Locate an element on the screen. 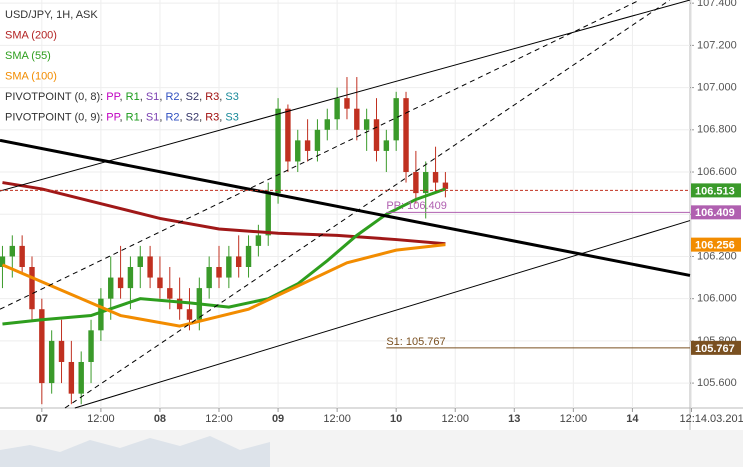  x-tick-label: 07 is located at coordinates (42, 419).